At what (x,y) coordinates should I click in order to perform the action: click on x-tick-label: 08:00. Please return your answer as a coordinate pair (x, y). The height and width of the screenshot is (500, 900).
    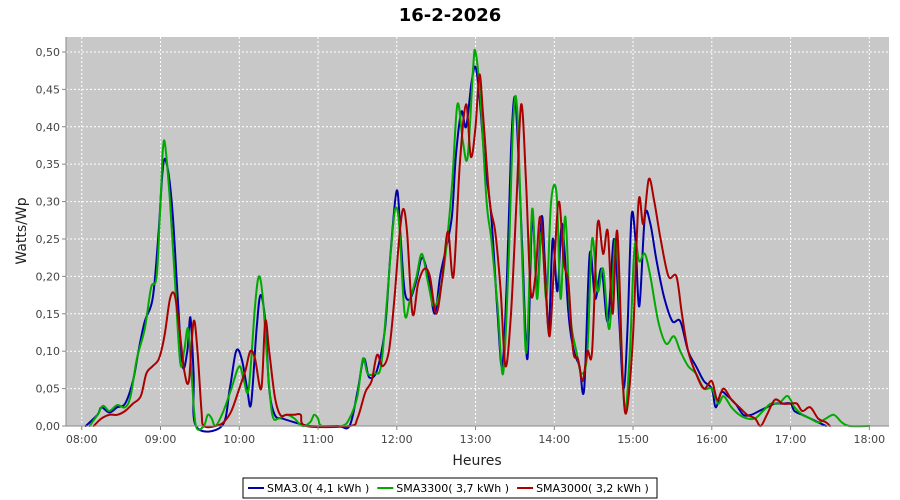
    Looking at the image, I should click on (82, 439).